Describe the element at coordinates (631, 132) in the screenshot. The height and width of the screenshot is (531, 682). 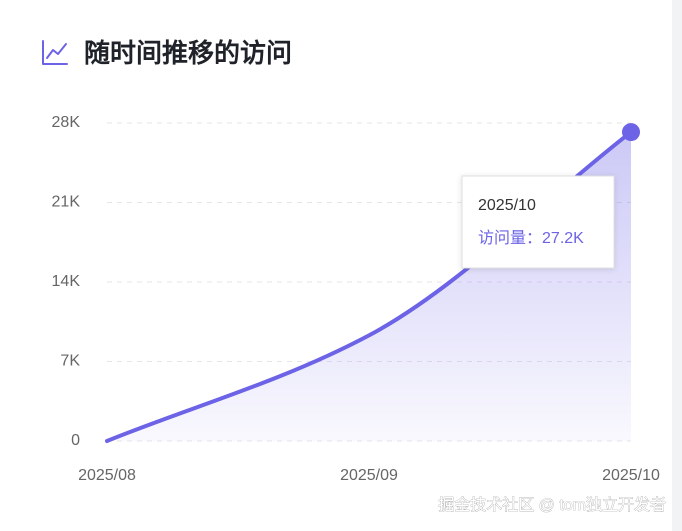
I see `point` at that location.